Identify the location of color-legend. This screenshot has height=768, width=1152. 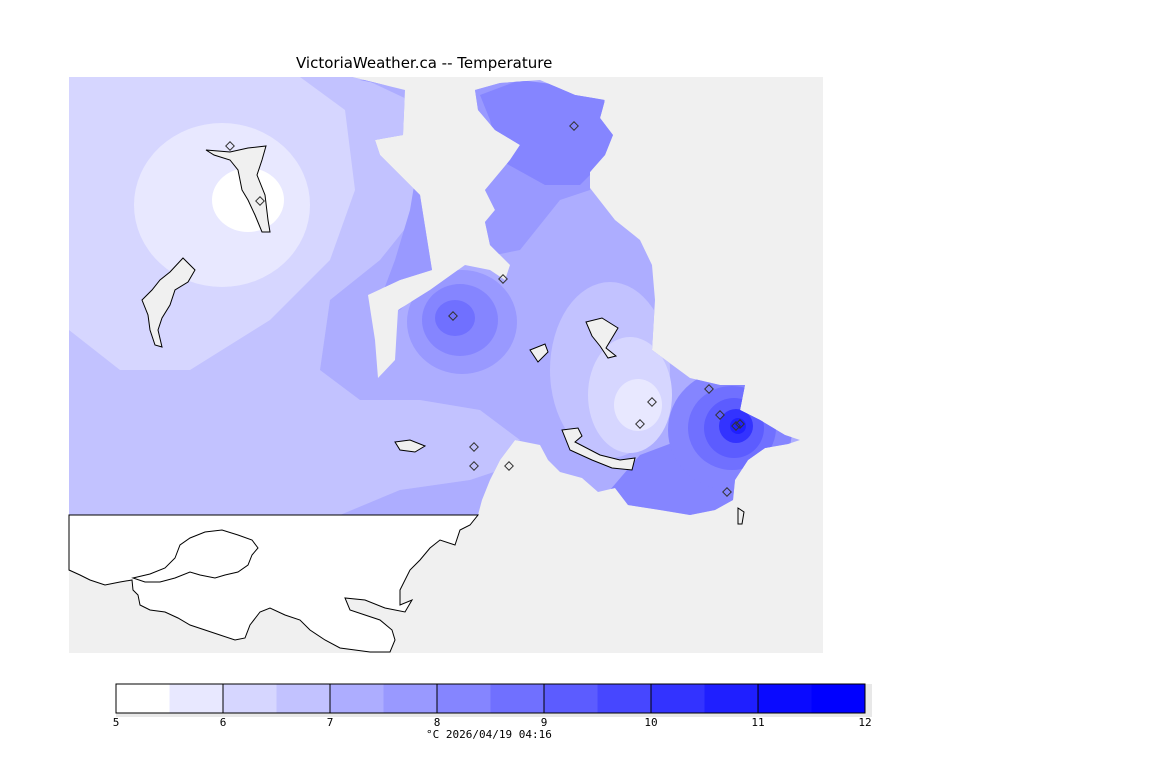
(493, 700).